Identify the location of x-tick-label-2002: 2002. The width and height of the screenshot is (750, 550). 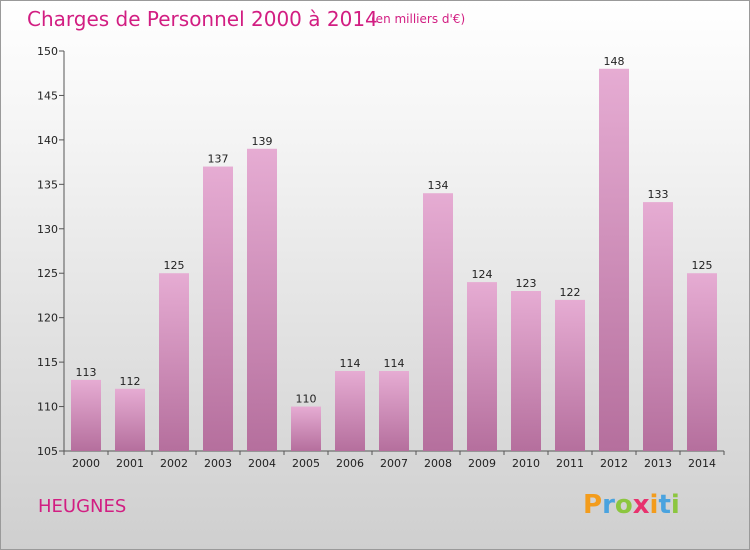
(174, 463).